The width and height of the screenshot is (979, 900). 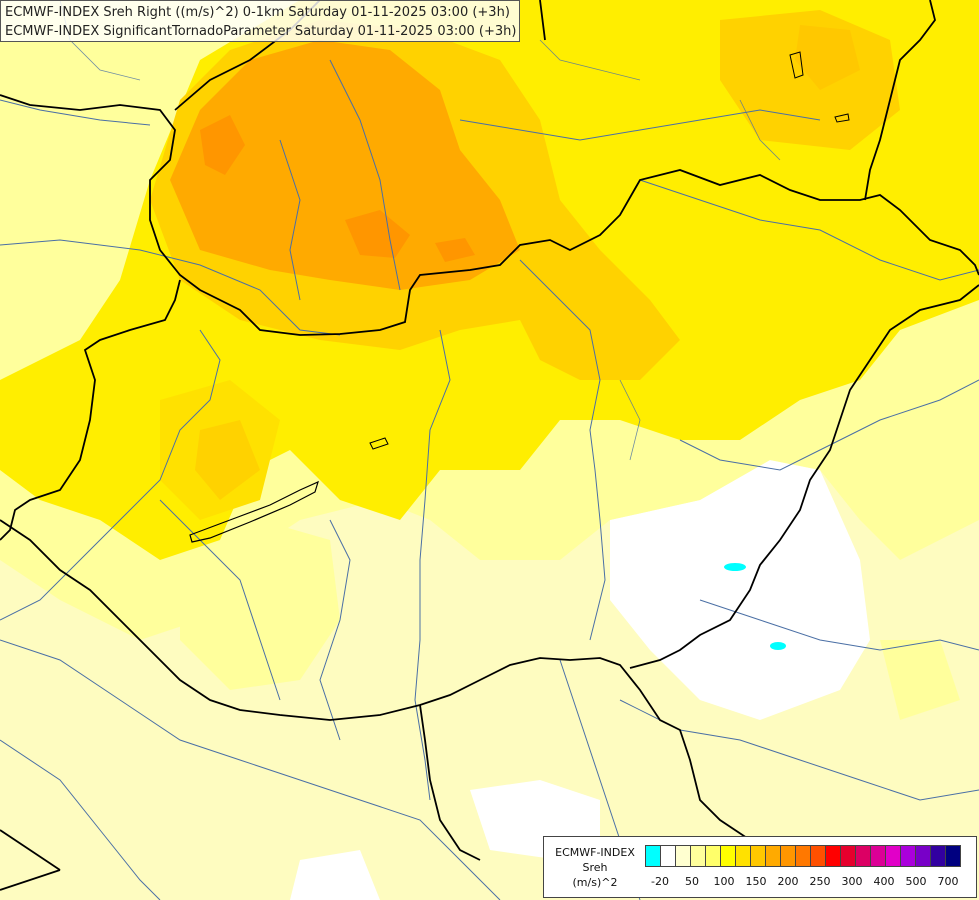 What do you see at coordinates (852, 881) in the screenshot?
I see `legend-tick-label: 300` at bounding box center [852, 881].